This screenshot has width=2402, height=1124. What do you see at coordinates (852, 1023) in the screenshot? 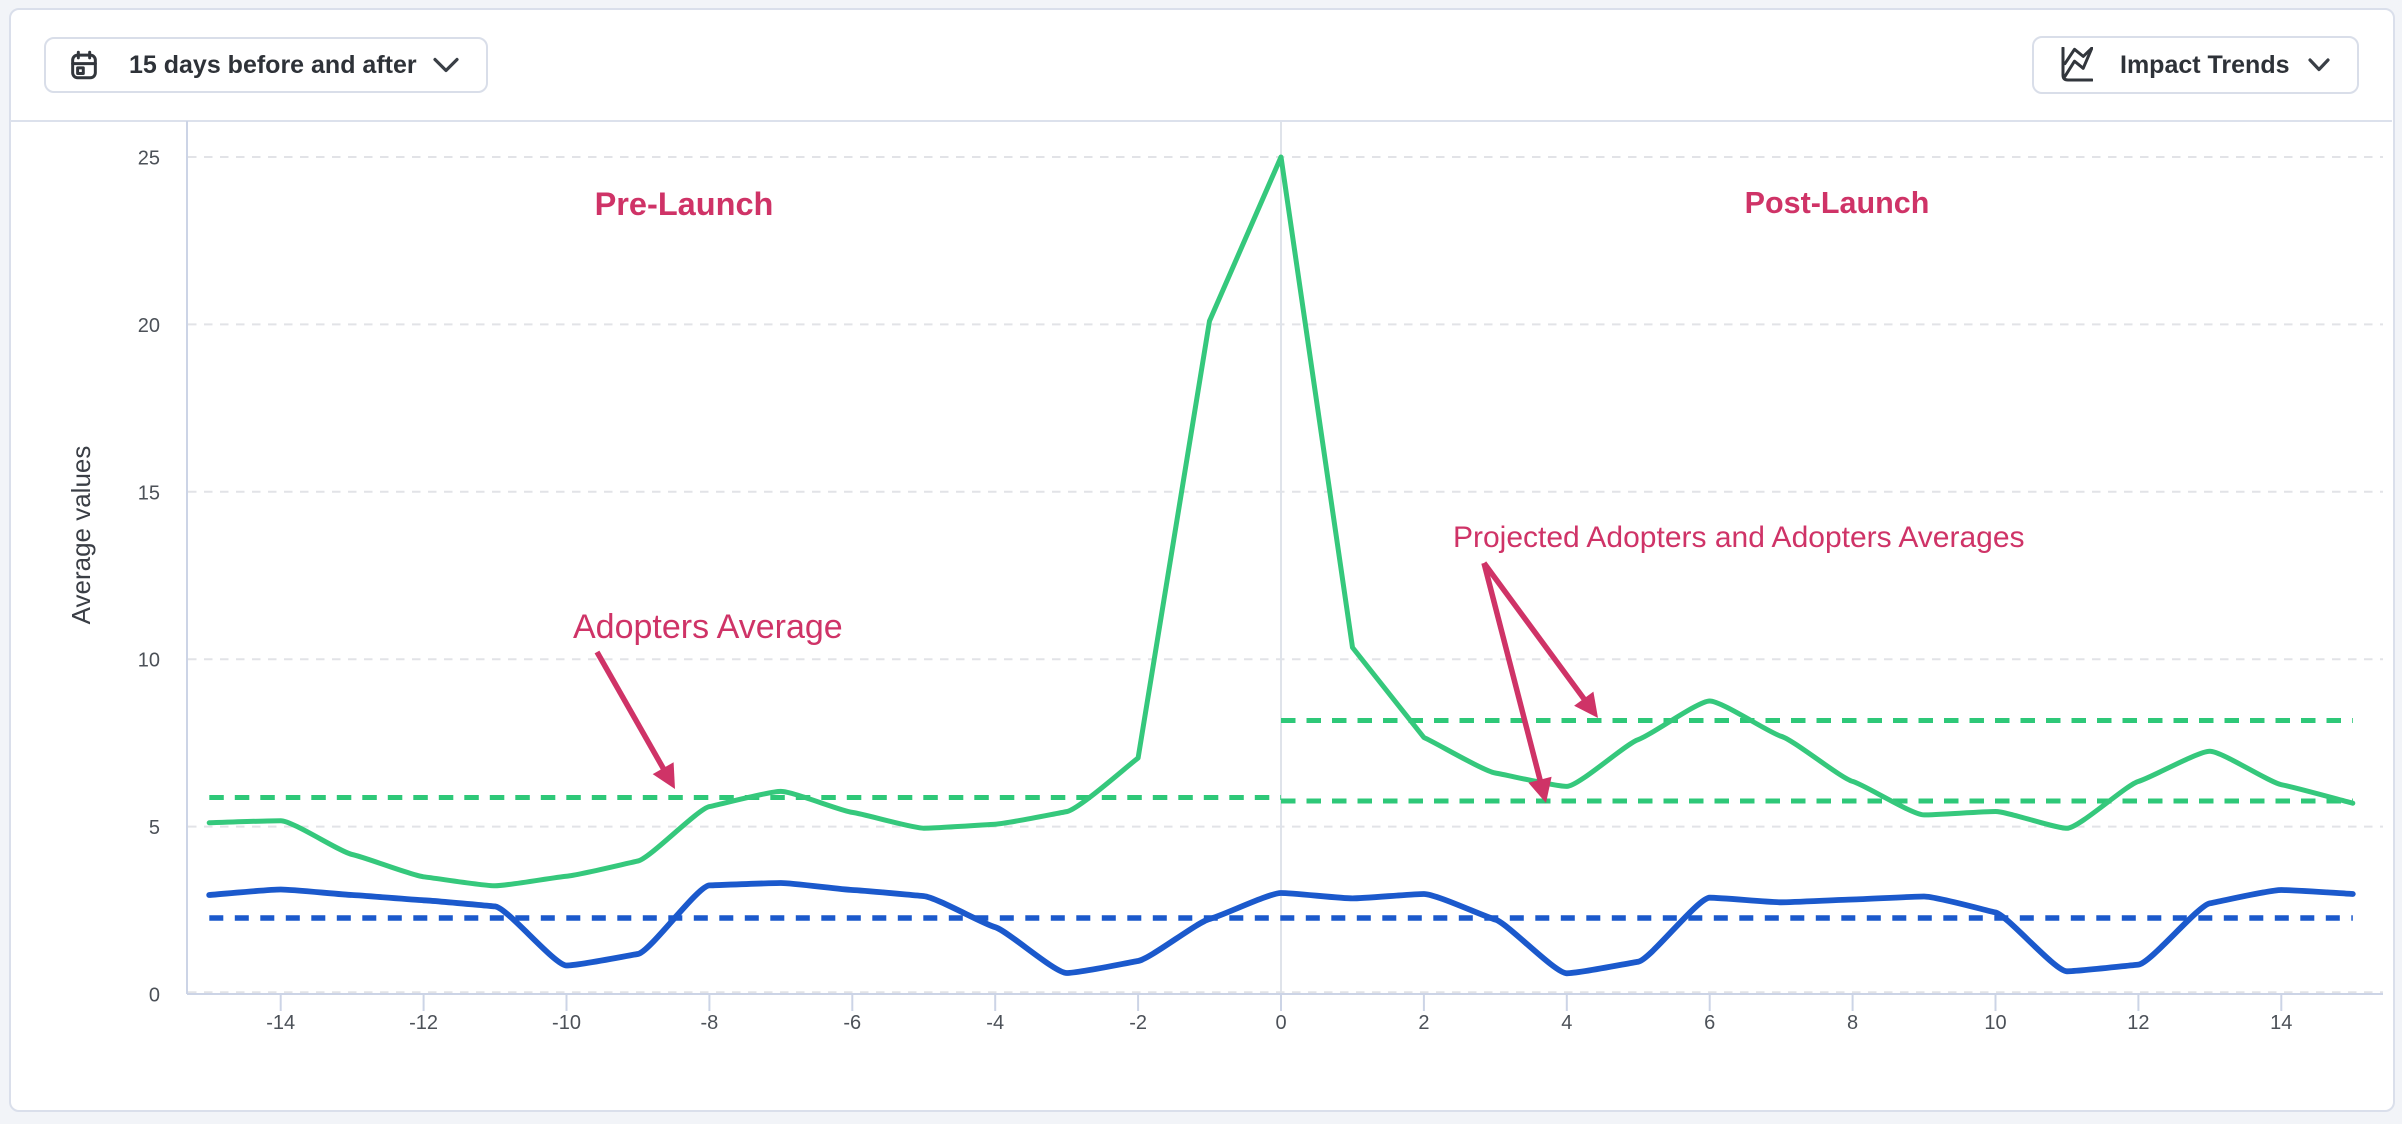
I see `svg-text: -6` at bounding box center [852, 1023].